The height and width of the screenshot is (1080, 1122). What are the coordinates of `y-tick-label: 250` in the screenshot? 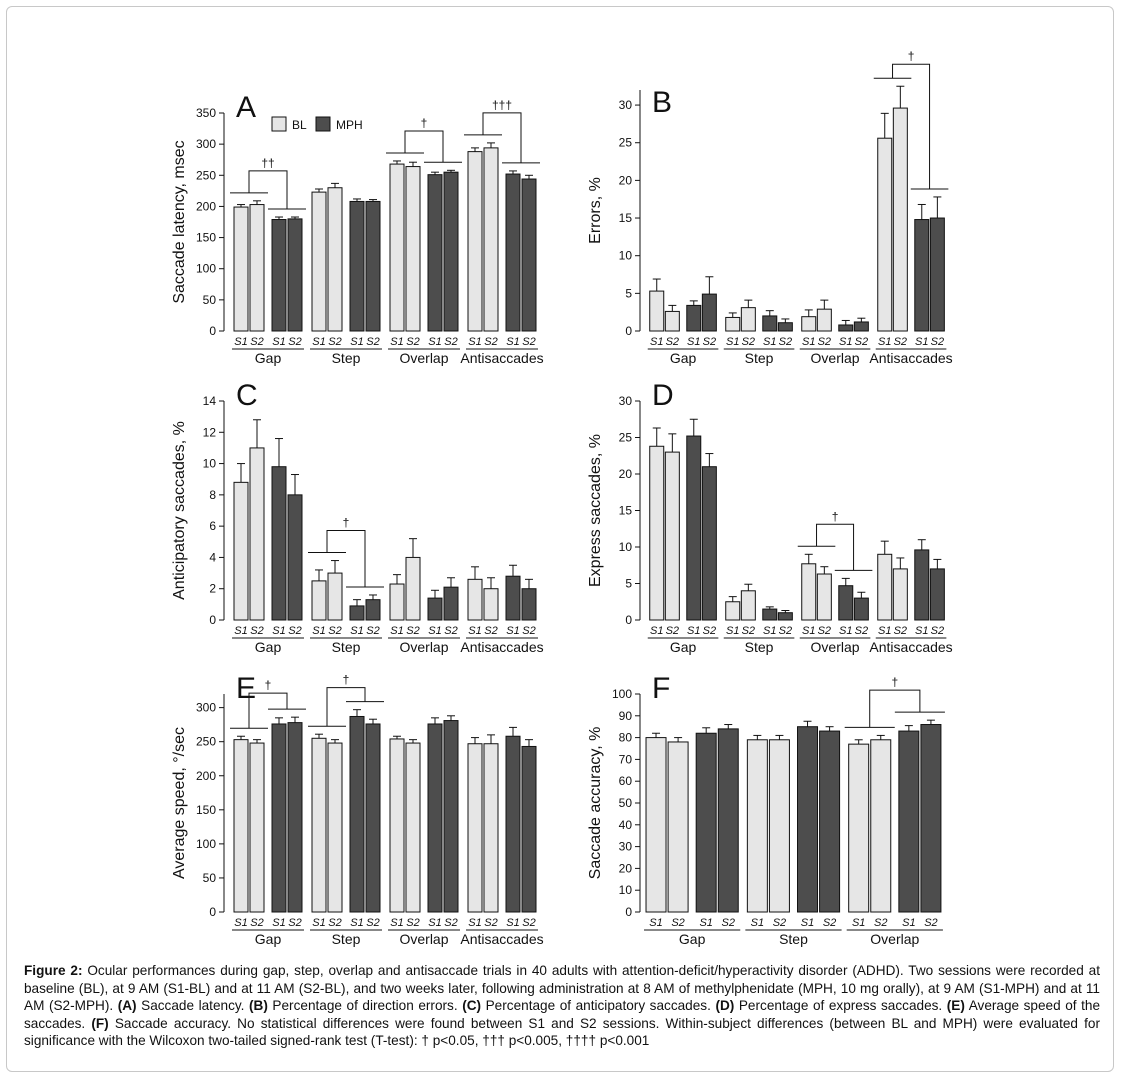 It's located at (206, 175).